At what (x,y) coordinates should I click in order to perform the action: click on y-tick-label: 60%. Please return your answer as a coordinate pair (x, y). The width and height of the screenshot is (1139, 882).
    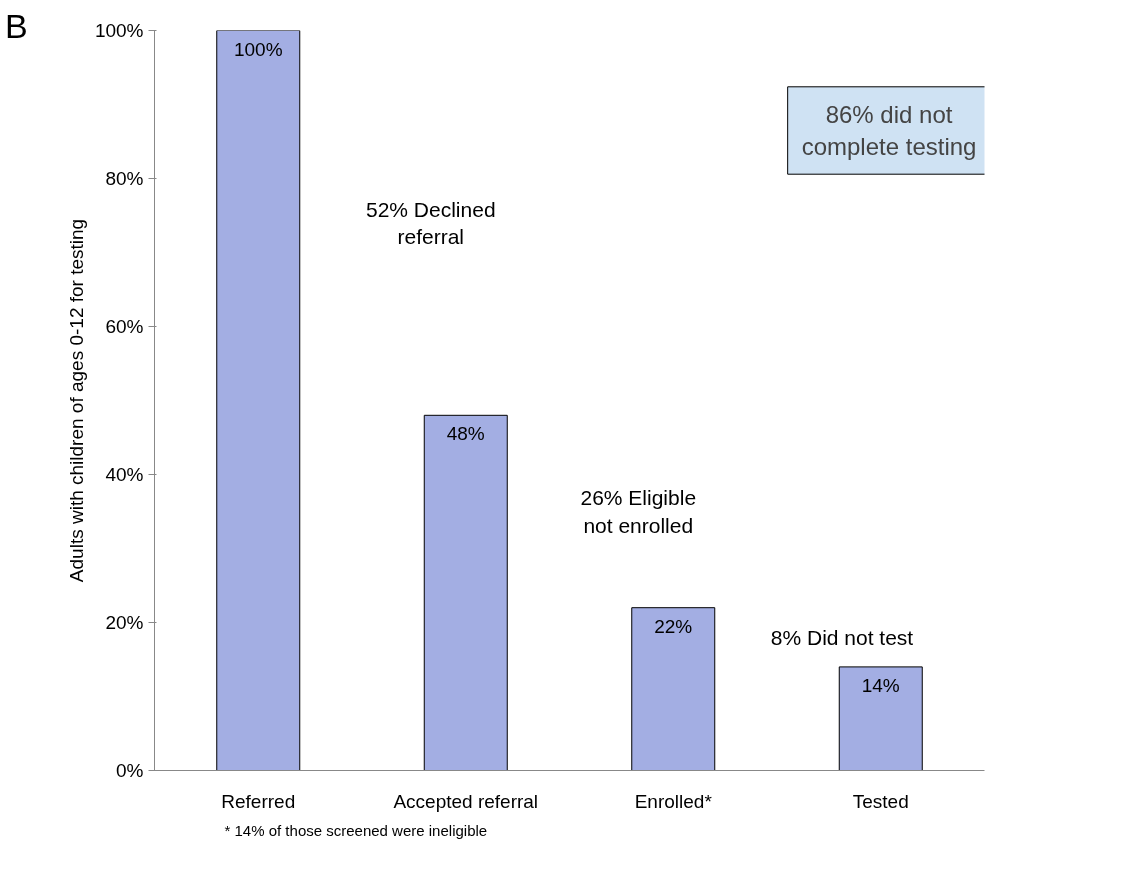
    Looking at the image, I should click on (124, 326).